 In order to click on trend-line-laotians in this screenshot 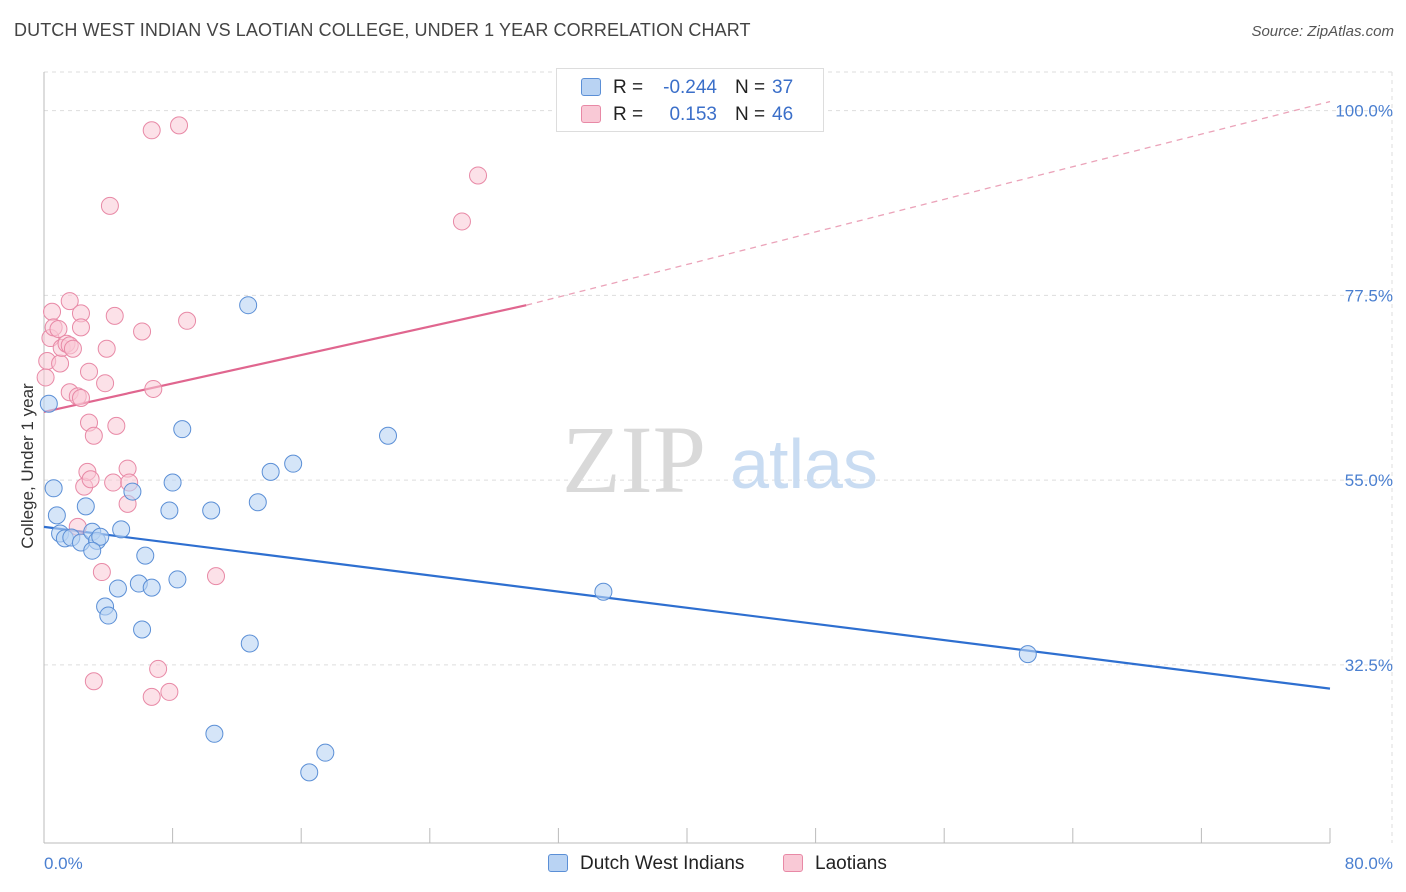, I will do `click(285, 359)`.